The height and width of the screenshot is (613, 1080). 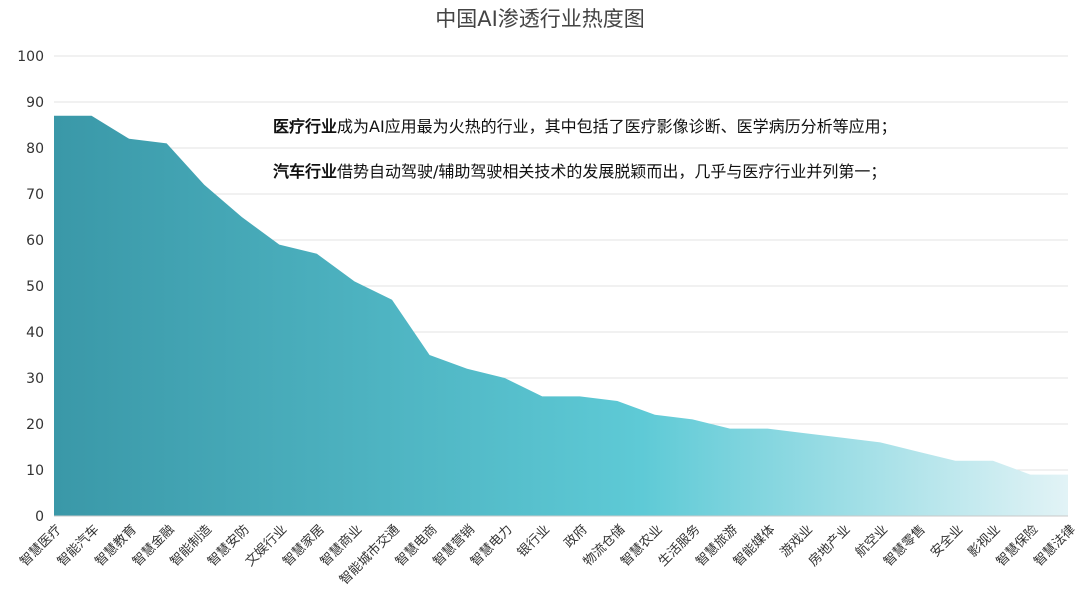 I want to click on y-axis: 0 10 20 30 40 50 60 70 80 90 100, so click(x=30, y=287).